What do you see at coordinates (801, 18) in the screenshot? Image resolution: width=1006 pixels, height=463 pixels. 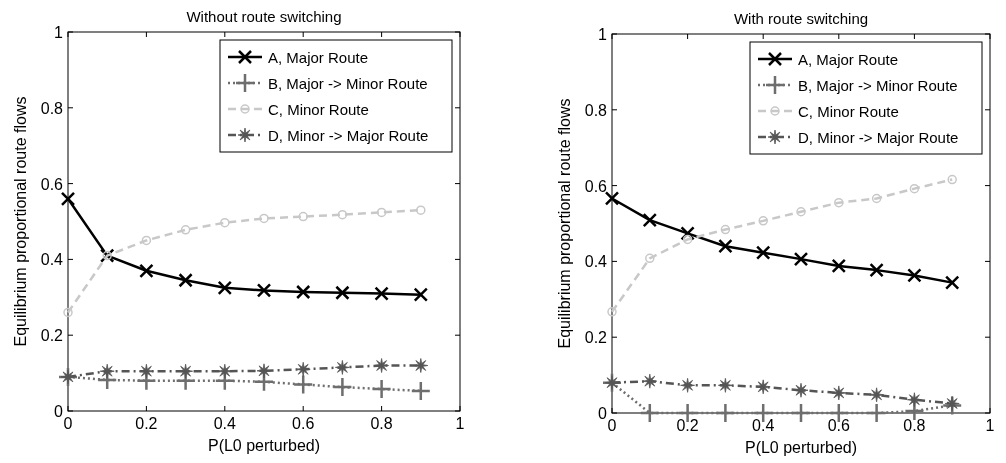 I see `chart-title: With route switching` at bounding box center [801, 18].